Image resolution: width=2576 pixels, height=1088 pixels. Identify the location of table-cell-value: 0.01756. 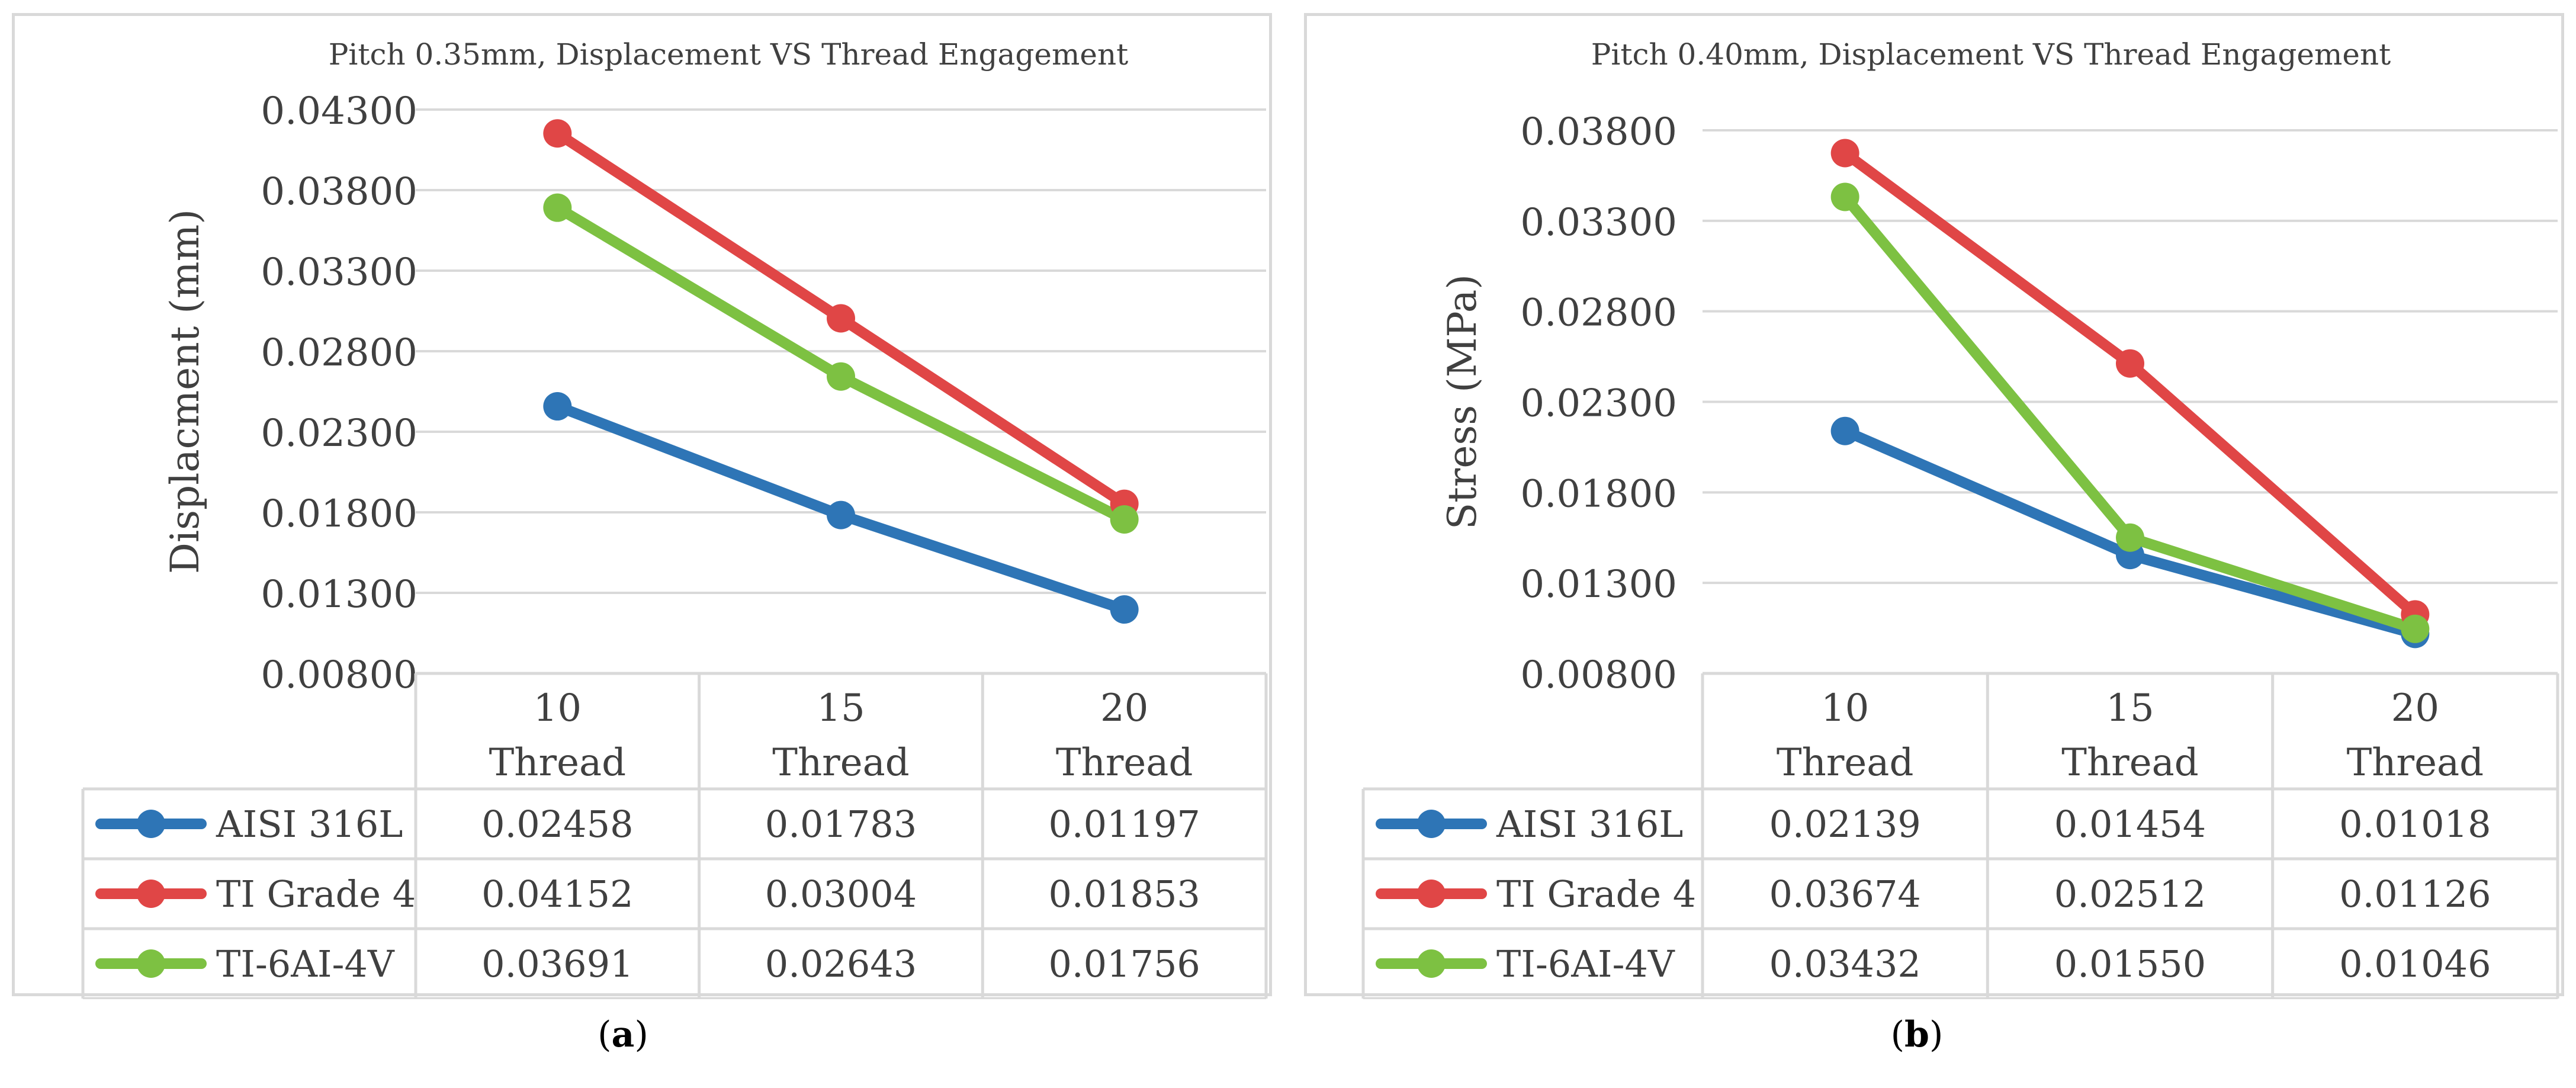
(1124, 964).